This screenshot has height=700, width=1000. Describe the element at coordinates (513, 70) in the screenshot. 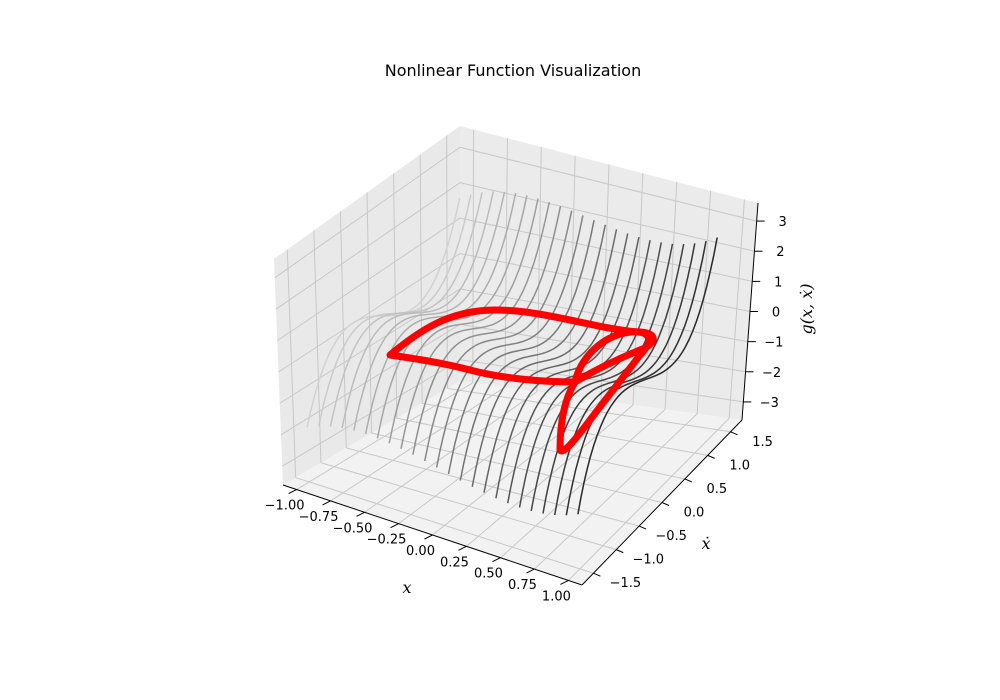

I see `chart-title: Nonlinear Function Visualization` at that location.